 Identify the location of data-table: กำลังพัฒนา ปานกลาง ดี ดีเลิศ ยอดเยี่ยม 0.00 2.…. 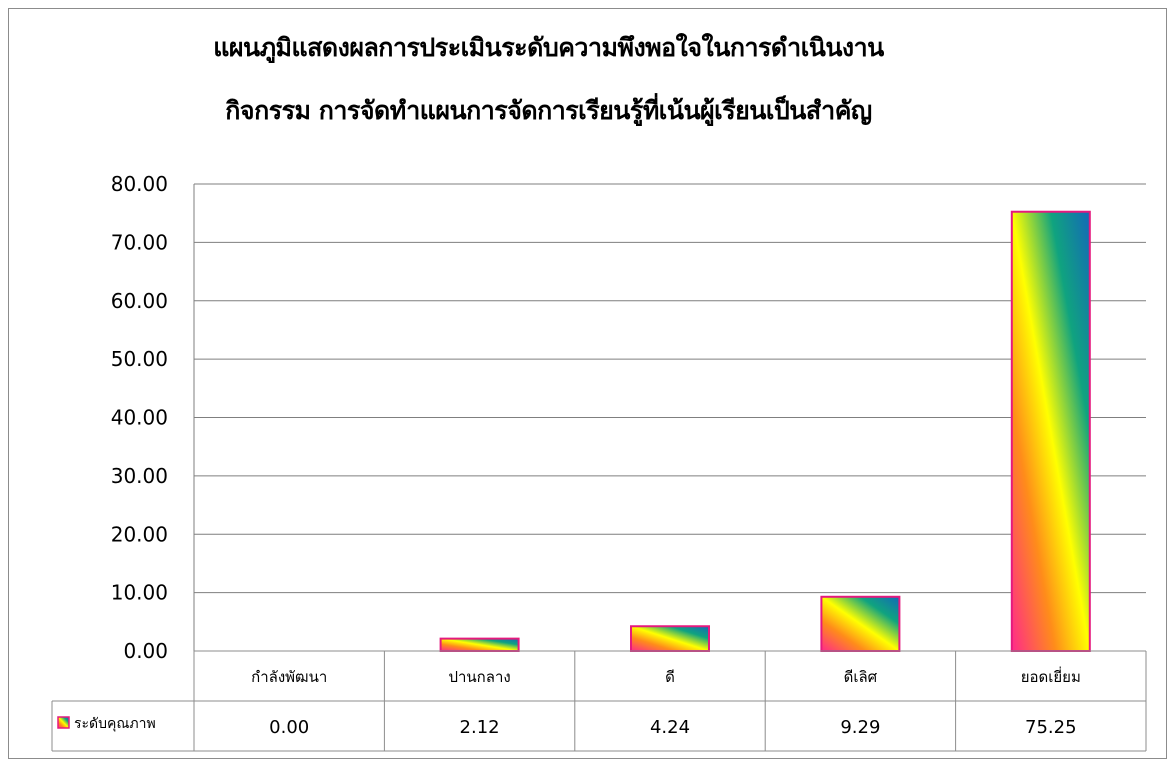
(599, 701).